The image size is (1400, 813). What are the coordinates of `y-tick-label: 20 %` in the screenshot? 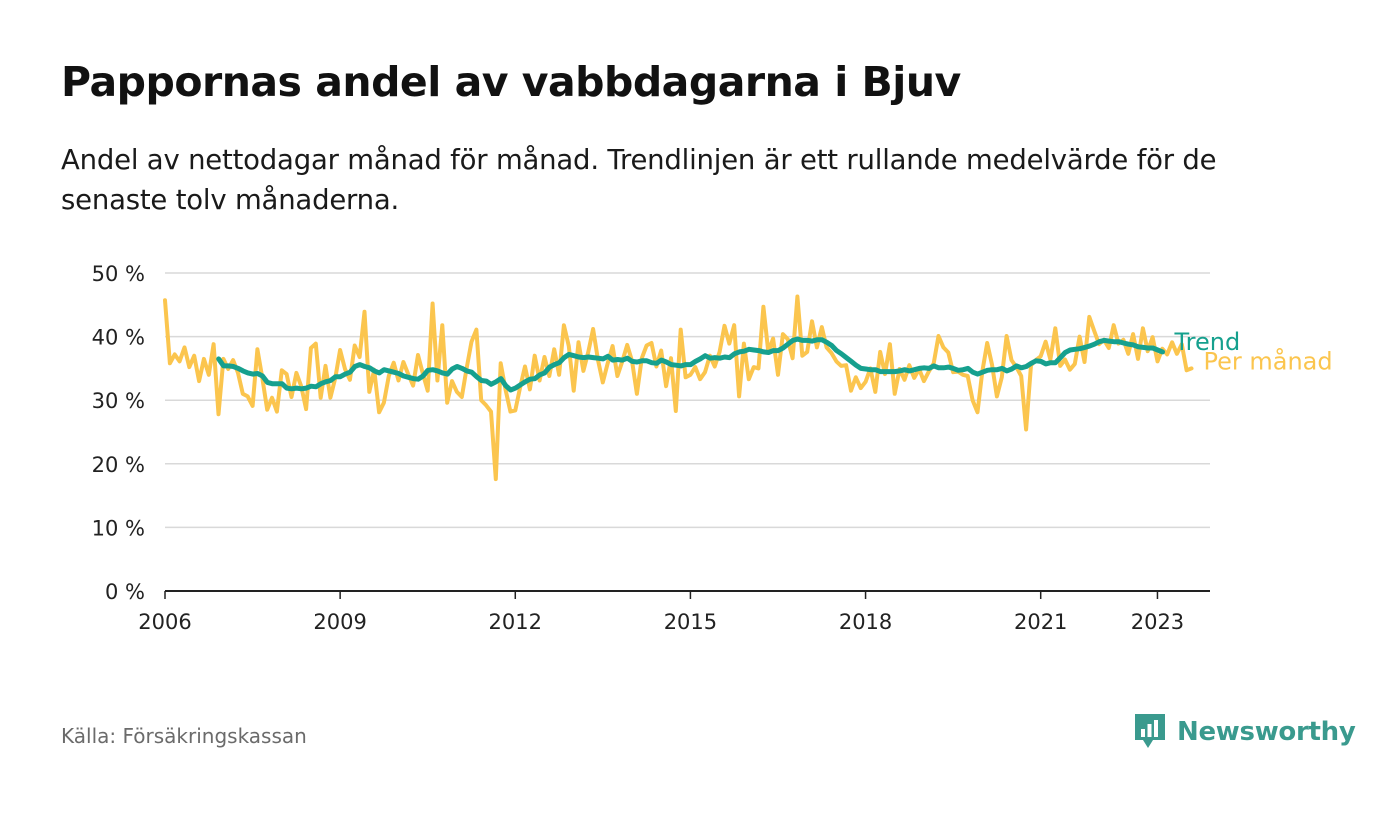 It's located at (118, 465).